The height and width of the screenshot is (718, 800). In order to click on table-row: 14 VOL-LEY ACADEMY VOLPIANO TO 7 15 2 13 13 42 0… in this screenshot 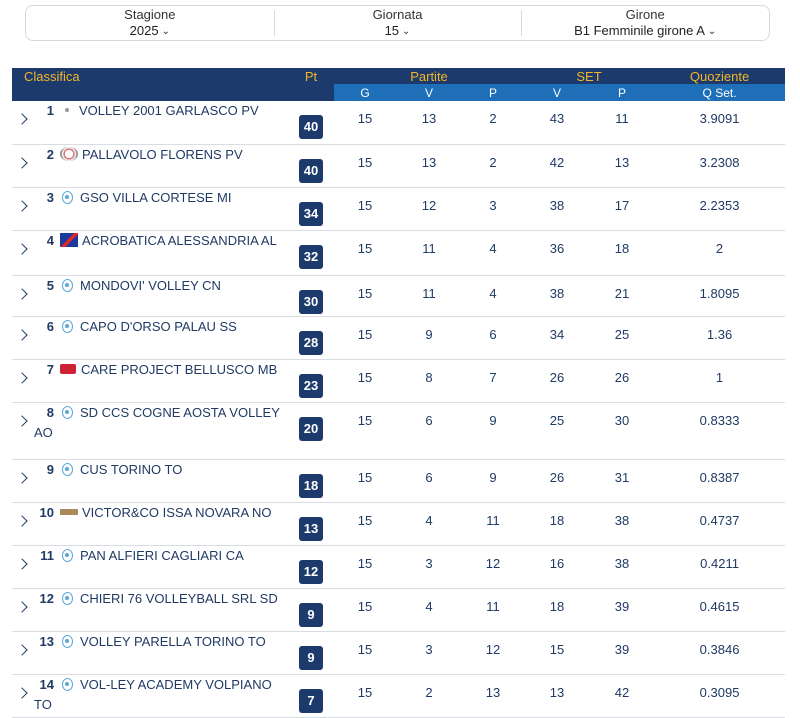, I will do `click(399, 696)`.